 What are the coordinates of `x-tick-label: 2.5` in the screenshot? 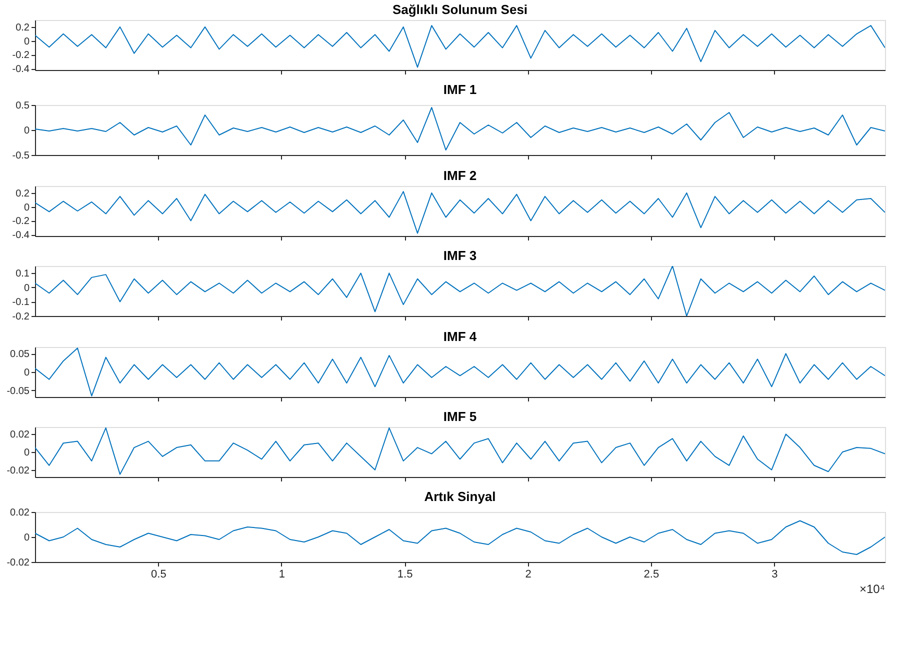 It's located at (652, 574).